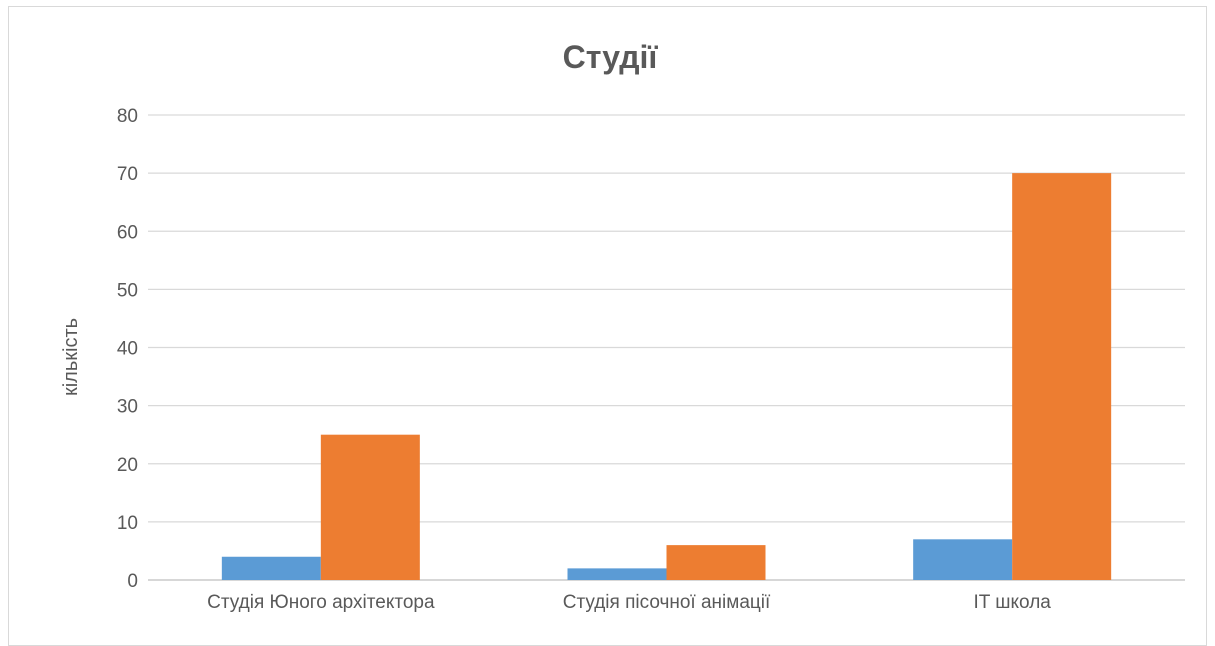 The width and height of the screenshot is (1215, 646). I want to click on y-tick-label: 10, so click(127, 523).